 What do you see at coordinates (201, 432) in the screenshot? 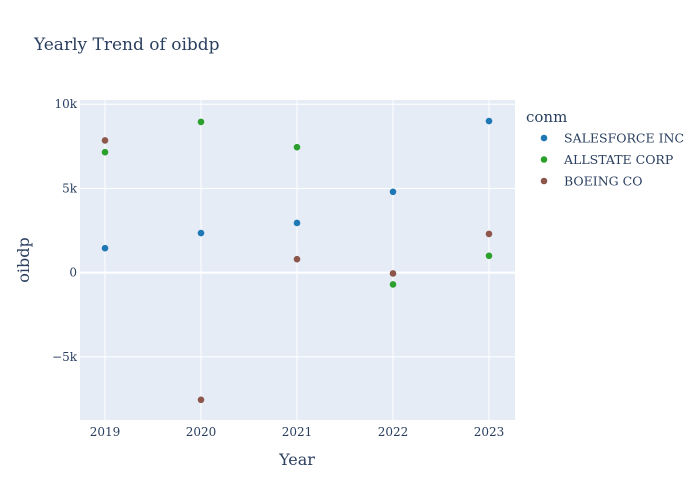
I see `x-tick-label: 2020` at bounding box center [201, 432].